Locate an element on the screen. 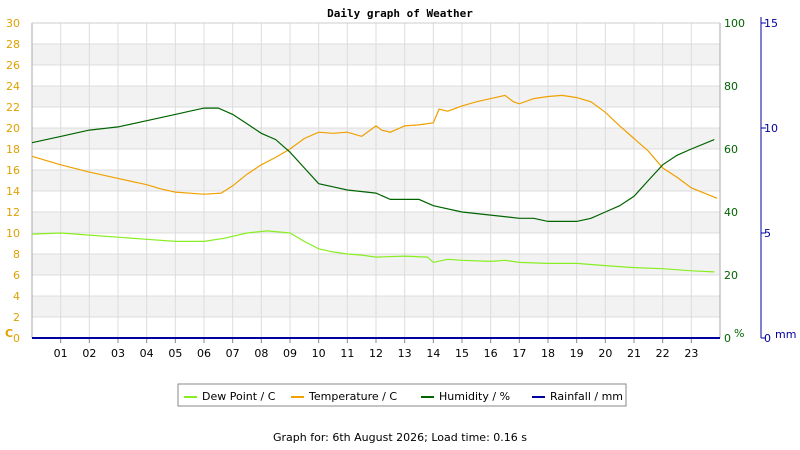 The width and height of the screenshot is (800, 450). legend-box is located at coordinates (402, 395).